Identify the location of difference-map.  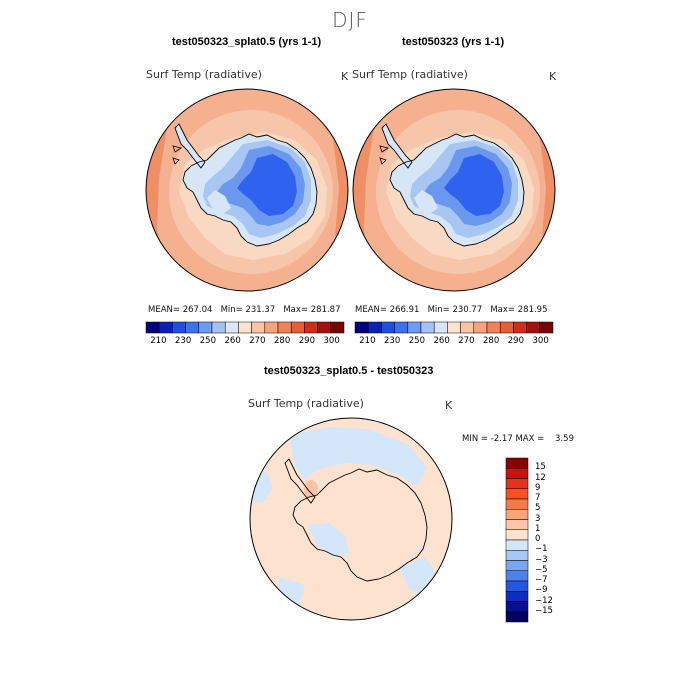
(351, 519).